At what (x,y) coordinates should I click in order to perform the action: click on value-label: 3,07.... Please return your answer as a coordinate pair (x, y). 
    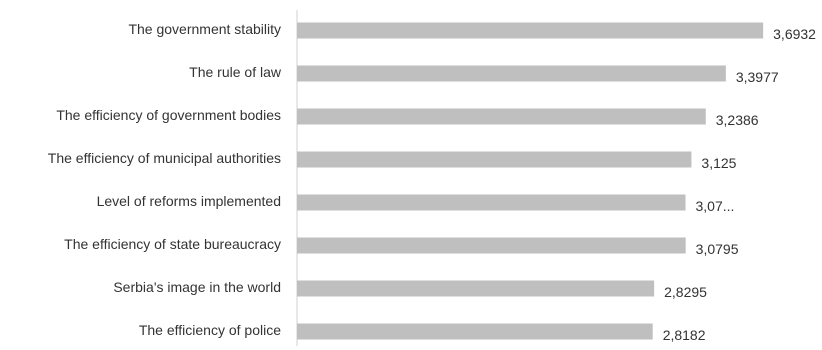
    Looking at the image, I should click on (714, 206).